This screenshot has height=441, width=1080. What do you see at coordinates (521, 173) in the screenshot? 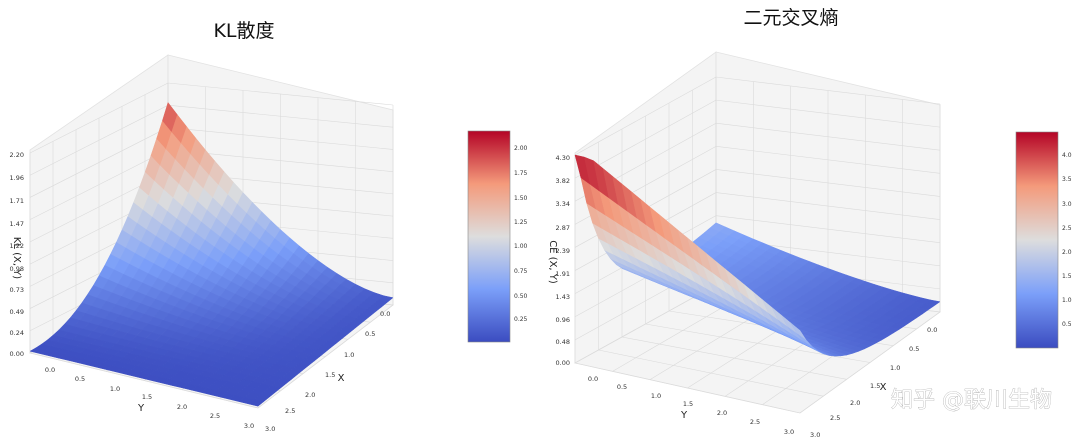
I see `colorbar-tick: 1.75` at bounding box center [521, 173].